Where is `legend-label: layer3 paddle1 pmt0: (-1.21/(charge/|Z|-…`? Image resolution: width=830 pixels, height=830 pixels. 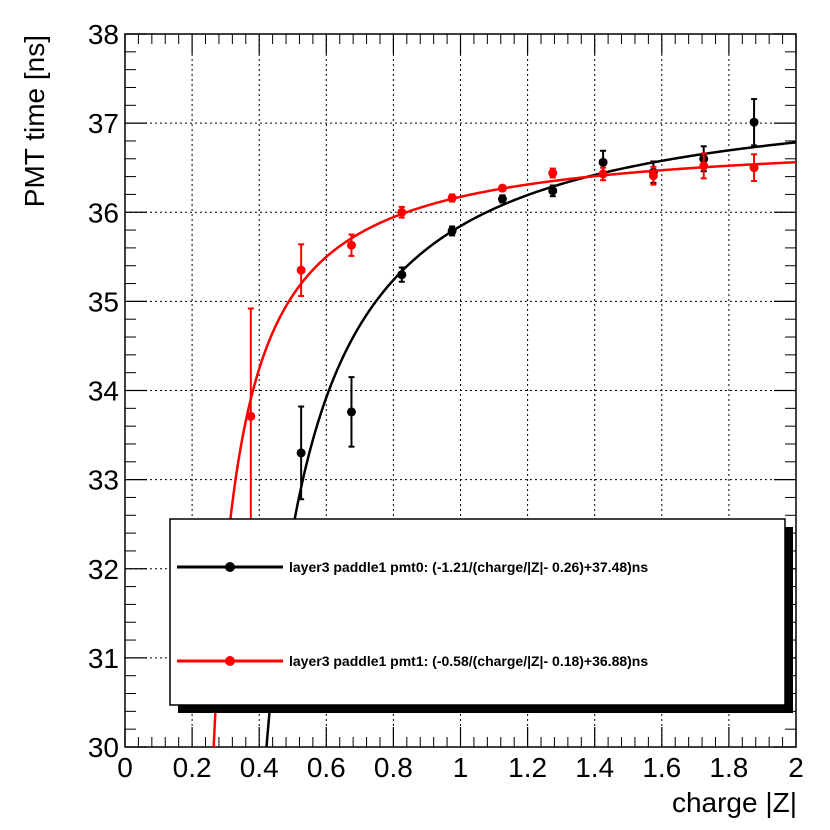 legend-label: layer3 paddle1 pmt0: (-1.21/(charge/|Z|-… is located at coordinates (468, 567).